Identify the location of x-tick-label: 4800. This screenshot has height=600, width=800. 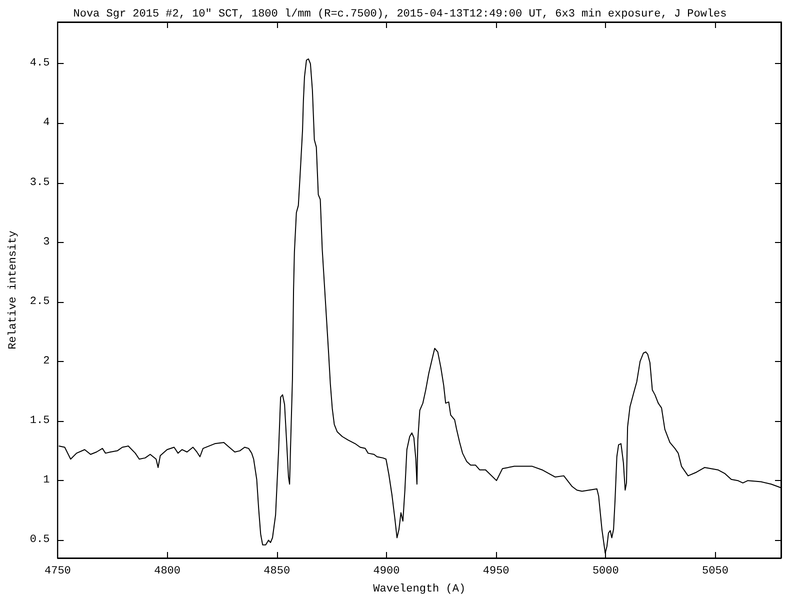
(167, 572).